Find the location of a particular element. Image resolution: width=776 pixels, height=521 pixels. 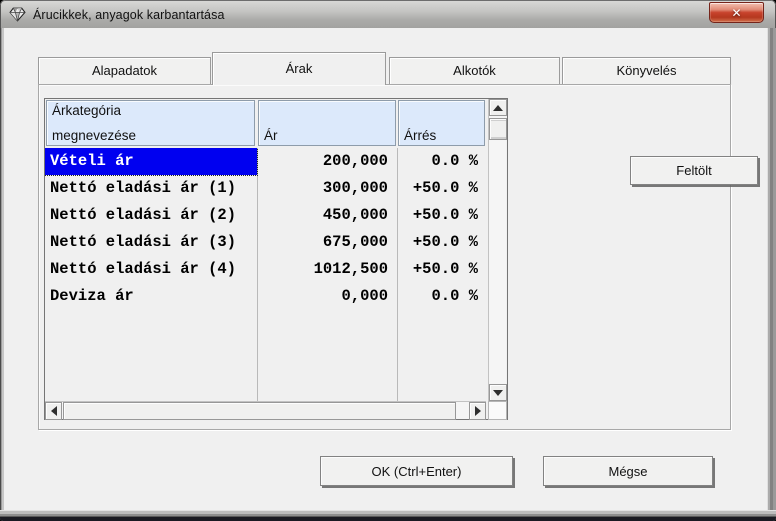

table-row: Nettó eladási ár (4) 1012,500 +50.0 % is located at coordinates (265, 269).